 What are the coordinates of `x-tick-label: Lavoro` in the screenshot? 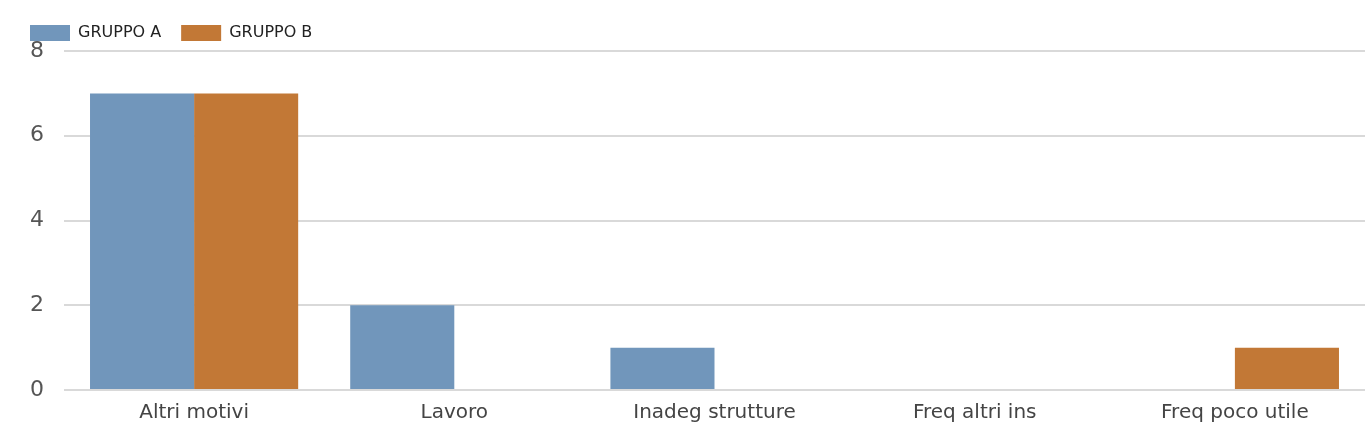 It's located at (454, 411).